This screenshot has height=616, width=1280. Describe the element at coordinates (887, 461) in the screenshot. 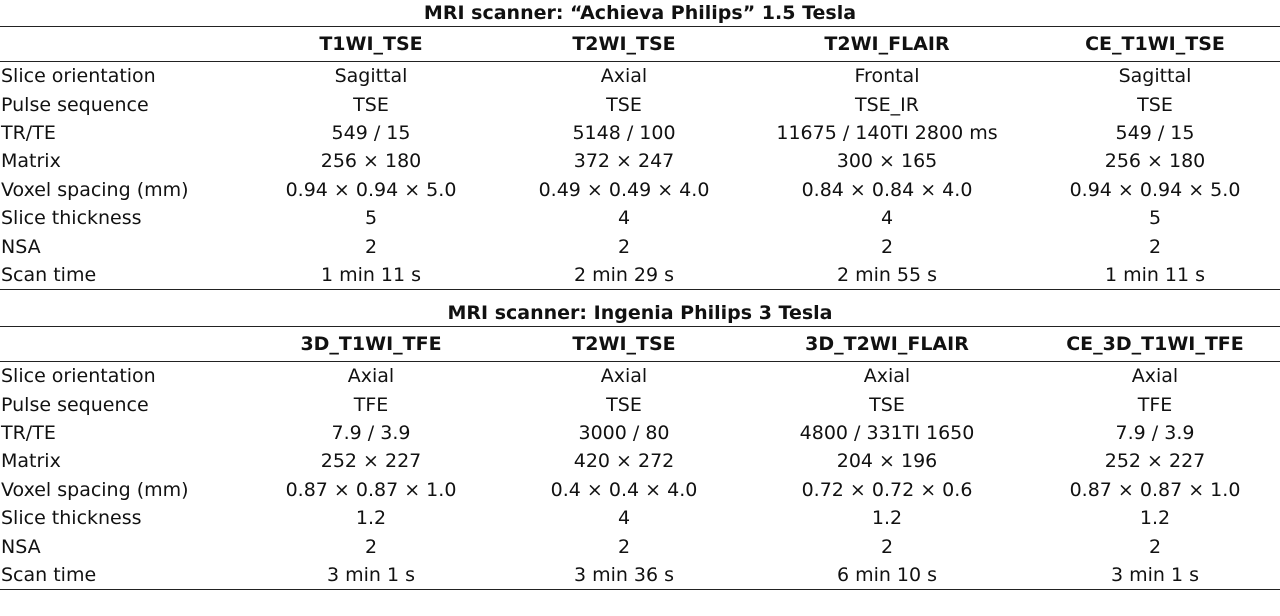

I see `table-cell: 204 × 196` at that location.